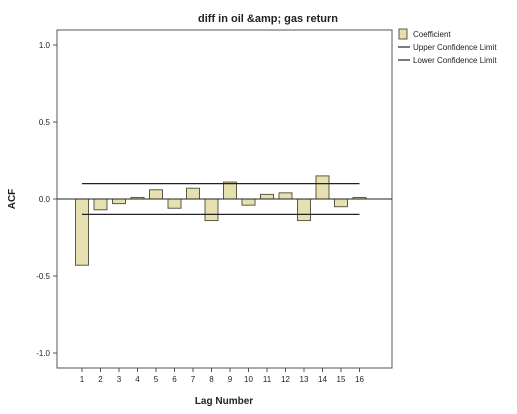 Image resolution: width=517 pixels, height=414 pixels. Describe the element at coordinates (137, 379) in the screenshot. I see `x-tick-label: 4` at that location.